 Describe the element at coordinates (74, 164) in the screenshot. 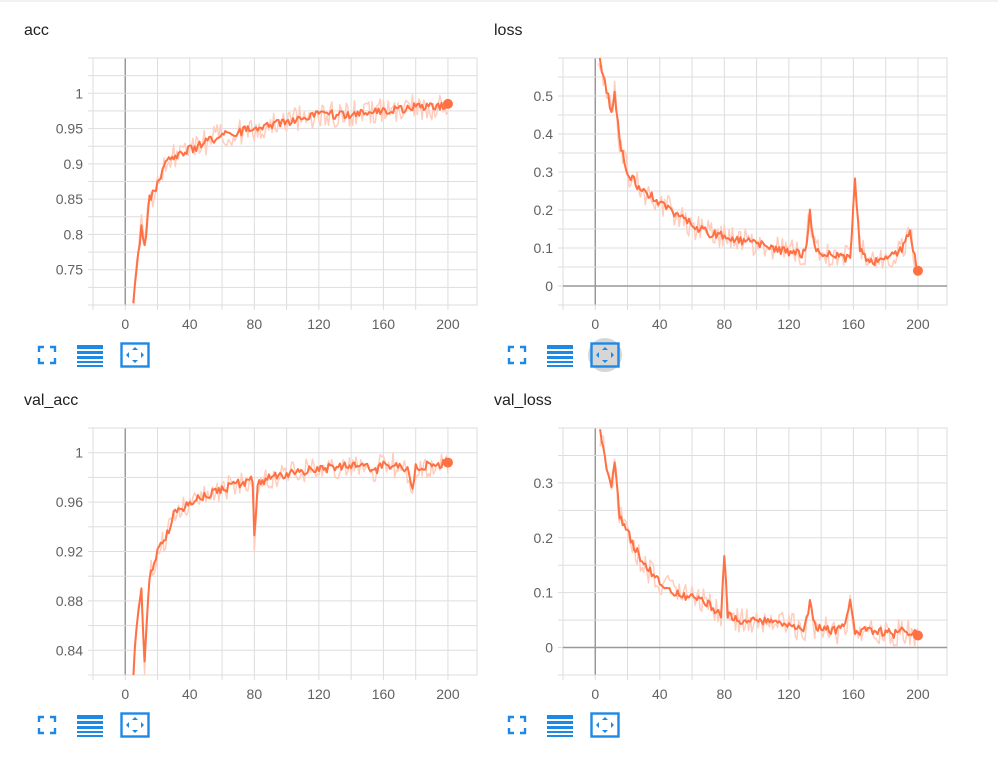

I see `y-tick-label: 0.9` at that location.